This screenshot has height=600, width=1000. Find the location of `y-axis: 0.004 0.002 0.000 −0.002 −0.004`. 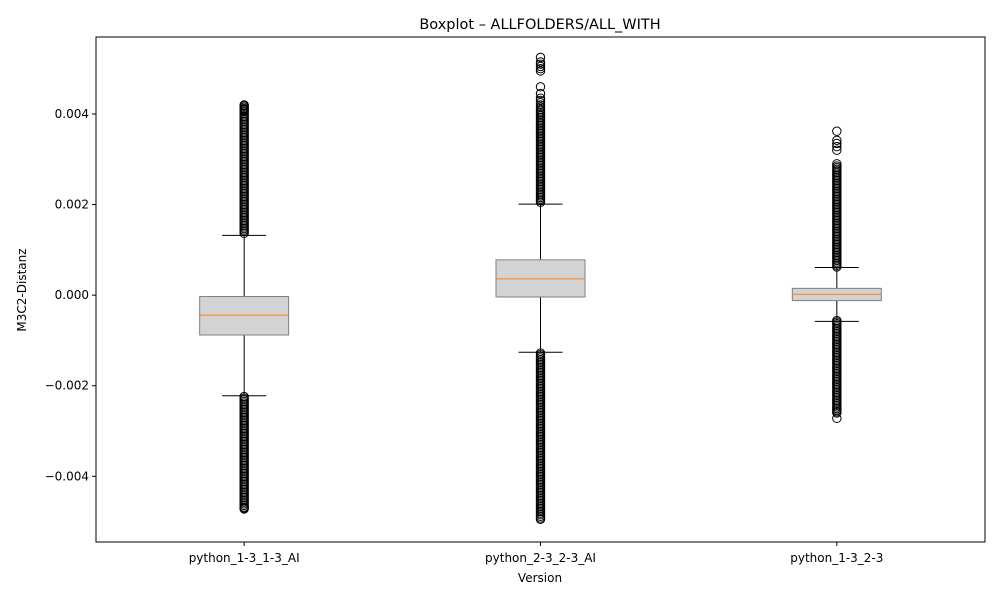

y-axis: 0.004 0.002 0.000 −0.002 −0.004 is located at coordinates (70, 295).